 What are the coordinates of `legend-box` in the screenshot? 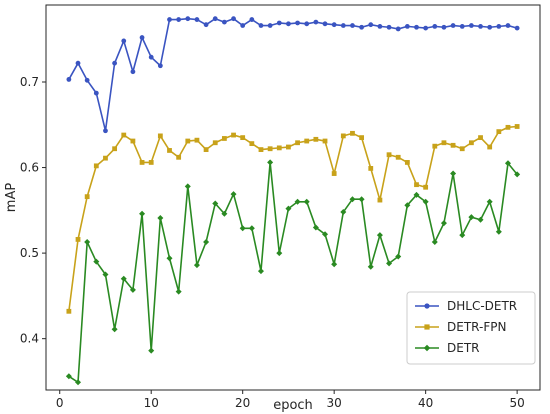 It's located at (471, 328).